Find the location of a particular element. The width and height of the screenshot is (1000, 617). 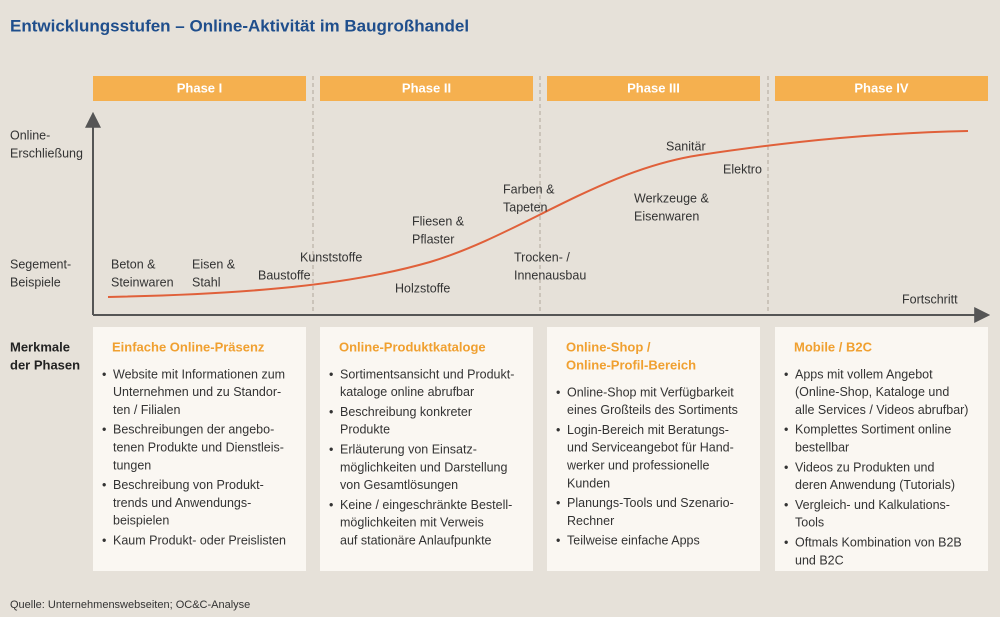

segment-label: Eisenwaren is located at coordinates (666, 216).